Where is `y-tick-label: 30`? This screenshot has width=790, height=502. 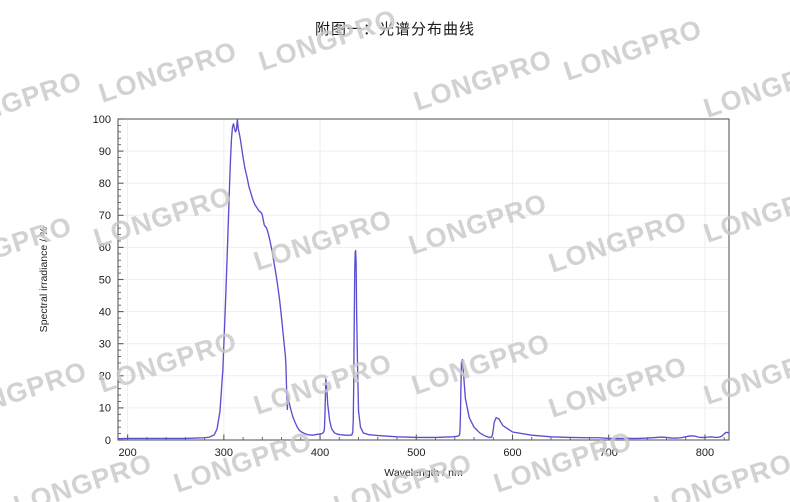 y-tick-label: 30 is located at coordinates (105, 345).